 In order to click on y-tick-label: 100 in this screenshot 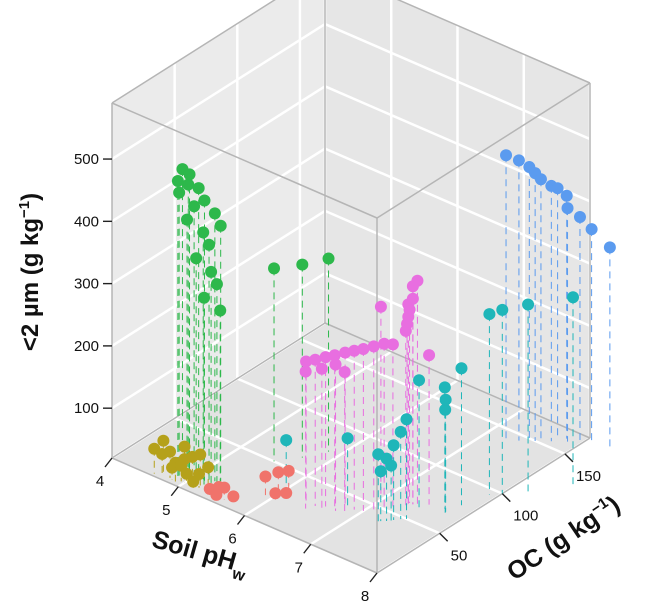, I will do `click(86, 408)`.